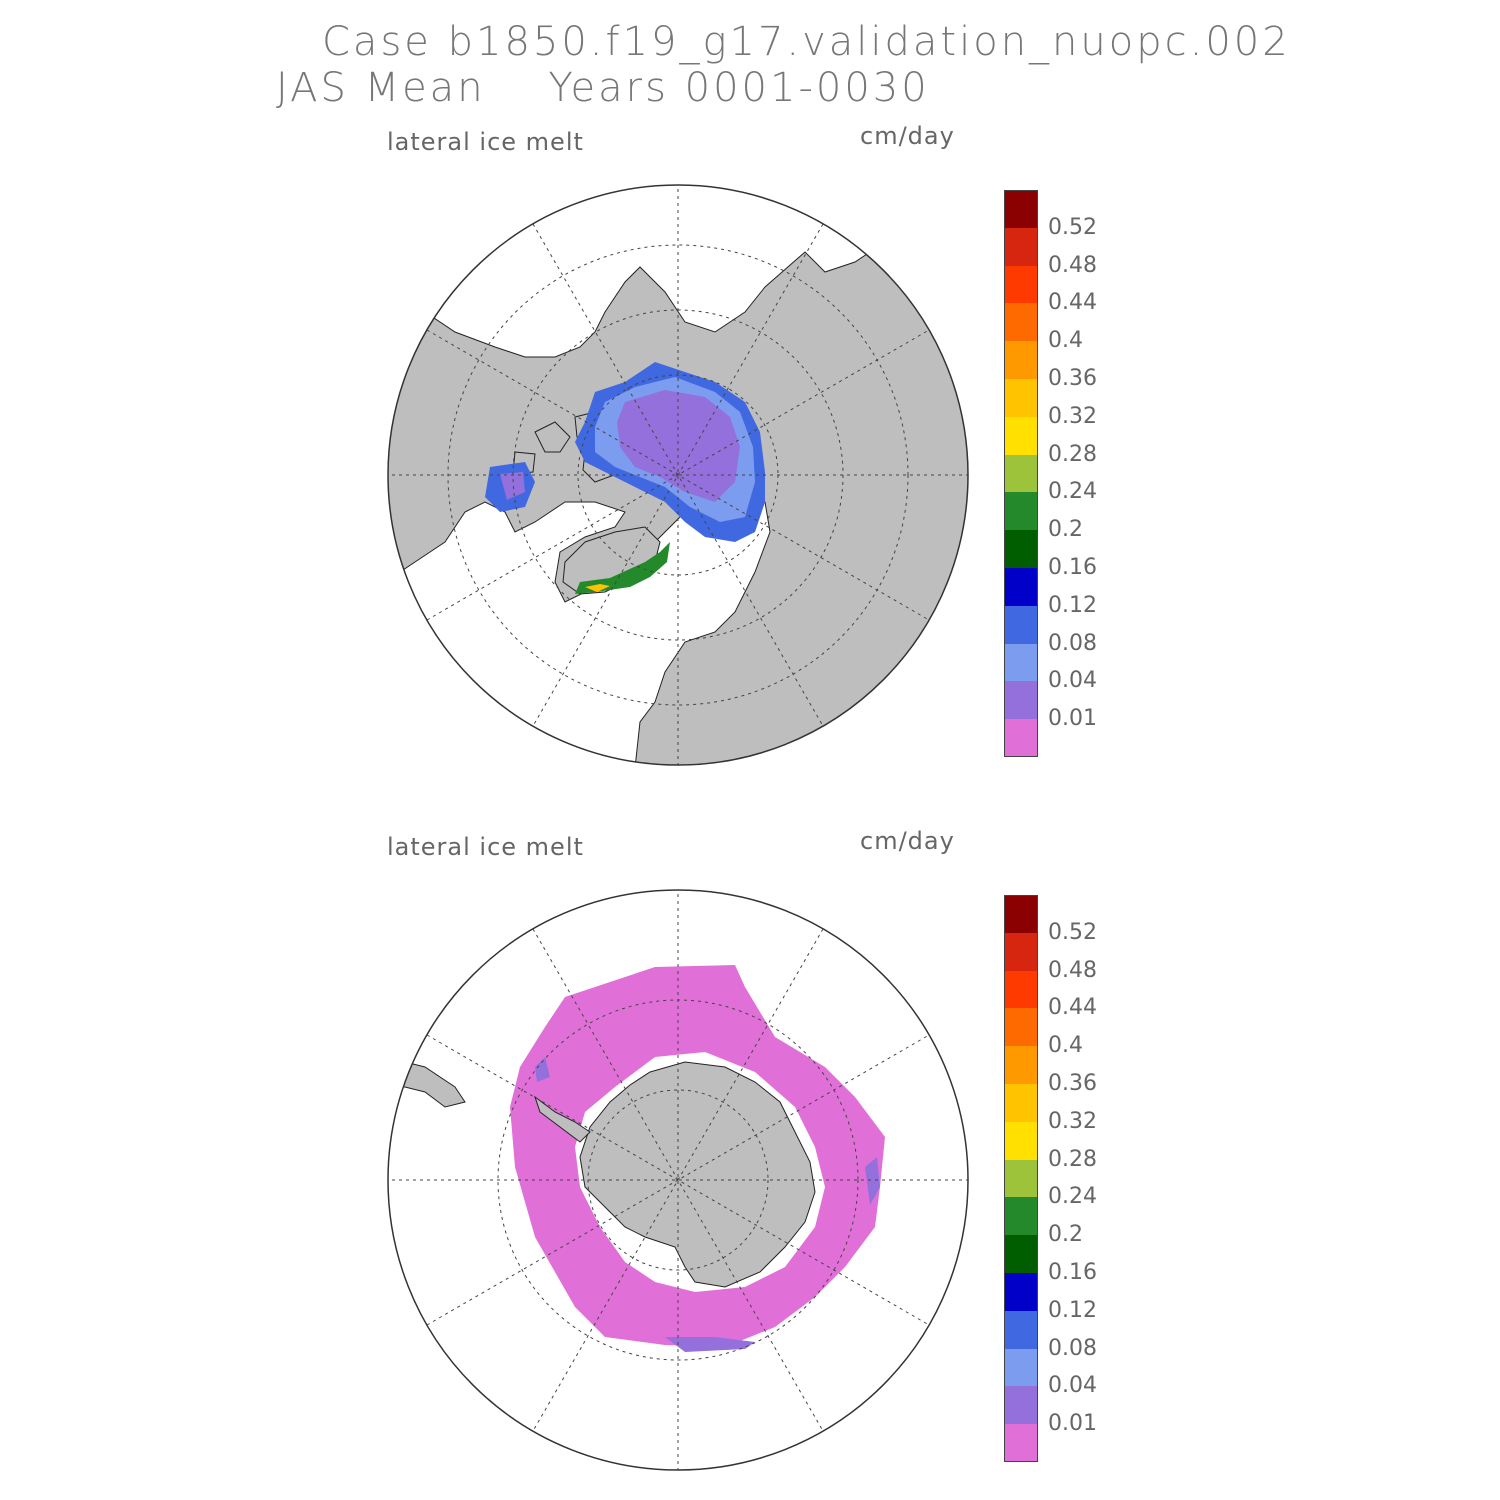 The image size is (1500, 1500). I want to click on title-line-2: JAS Mean Years 0001-0030, so click(603, 88).